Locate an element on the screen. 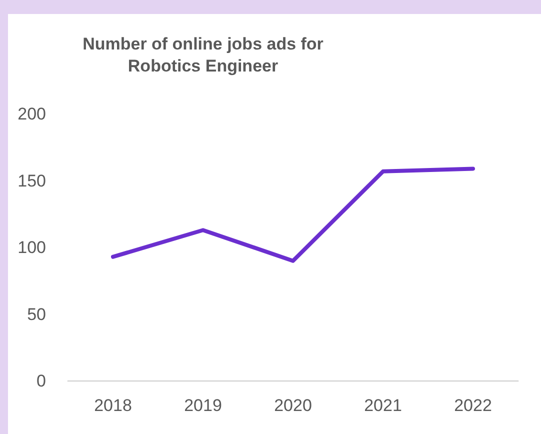  x-tick-label: 2019 is located at coordinates (203, 405).